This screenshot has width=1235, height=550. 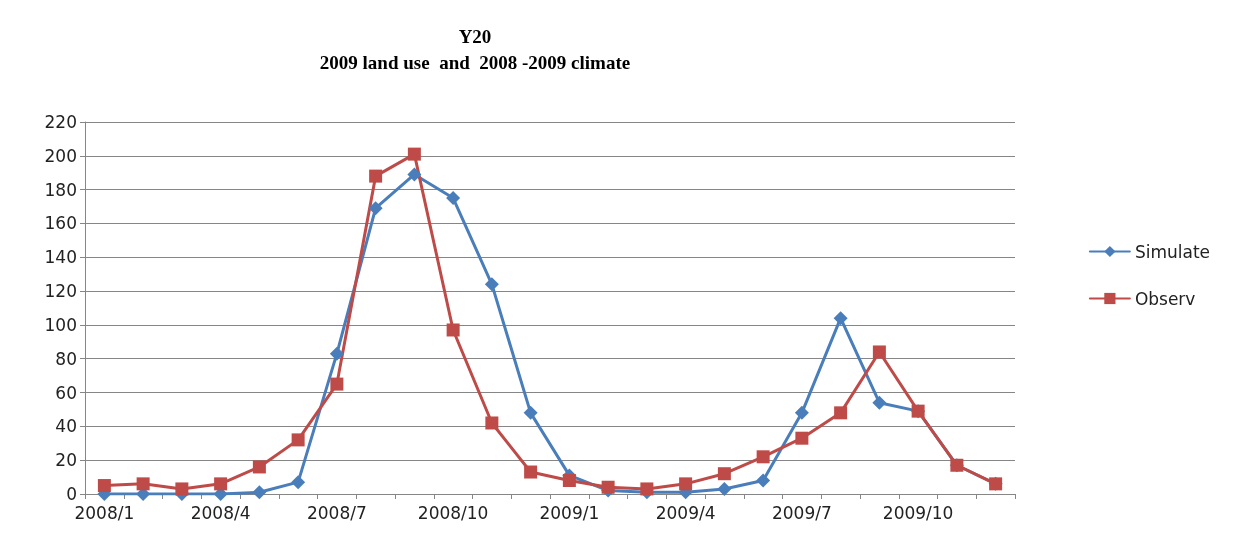 I want to click on legend-label: Simulate, so click(x=1172, y=251).